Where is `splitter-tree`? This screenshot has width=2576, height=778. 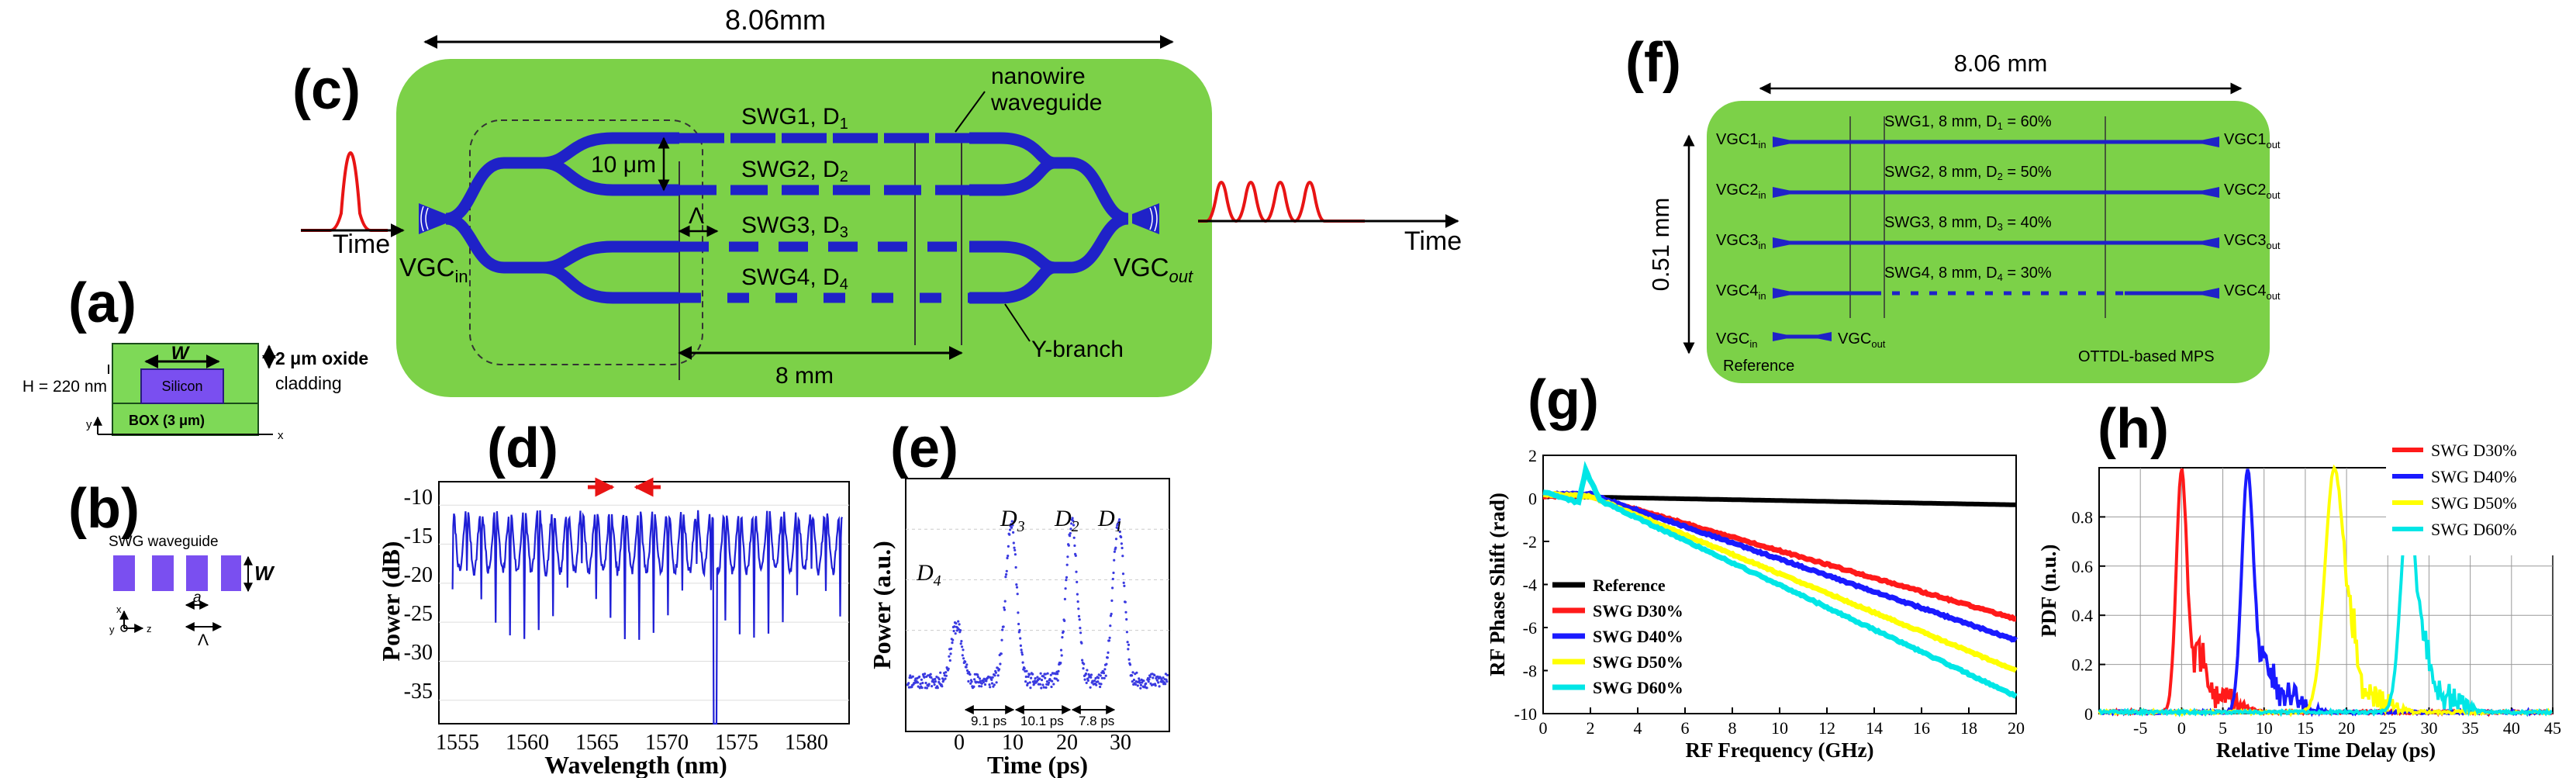 splitter-tree is located at coordinates (787, 218).